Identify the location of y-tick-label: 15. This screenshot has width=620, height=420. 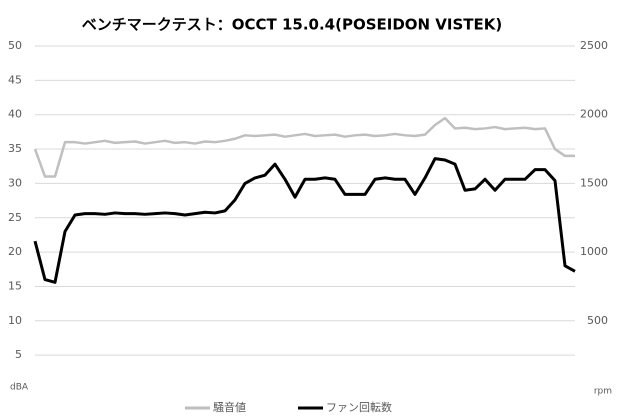
(15, 285).